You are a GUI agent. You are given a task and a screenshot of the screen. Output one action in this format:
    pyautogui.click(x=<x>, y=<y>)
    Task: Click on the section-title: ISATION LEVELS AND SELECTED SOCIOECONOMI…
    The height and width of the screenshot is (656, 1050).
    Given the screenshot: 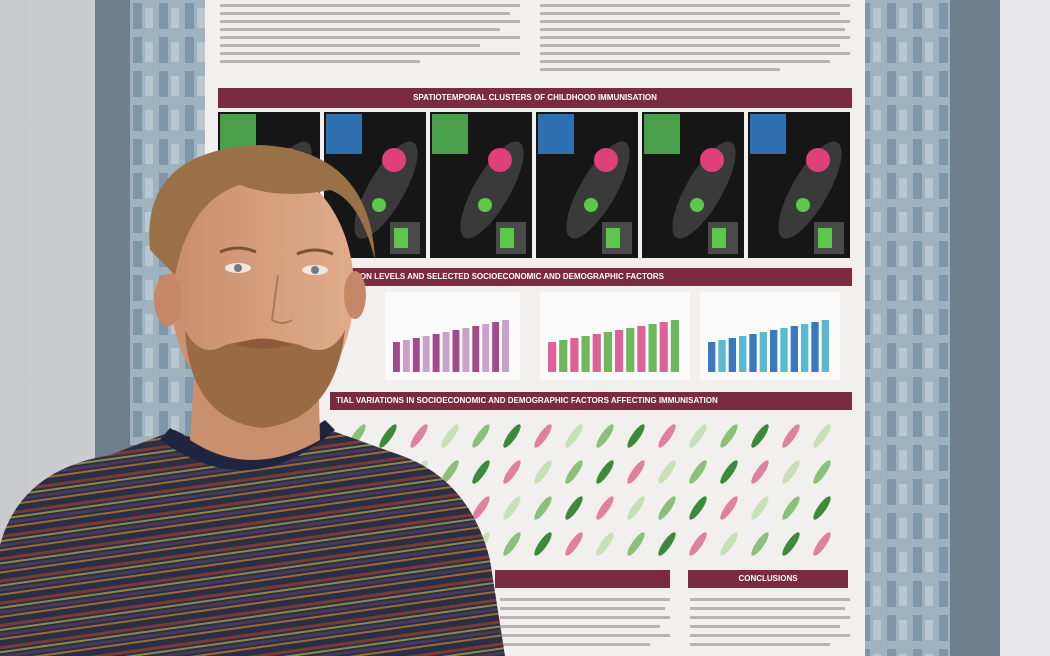 What is the action you would take?
    pyautogui.click(x=502, y=276)
    